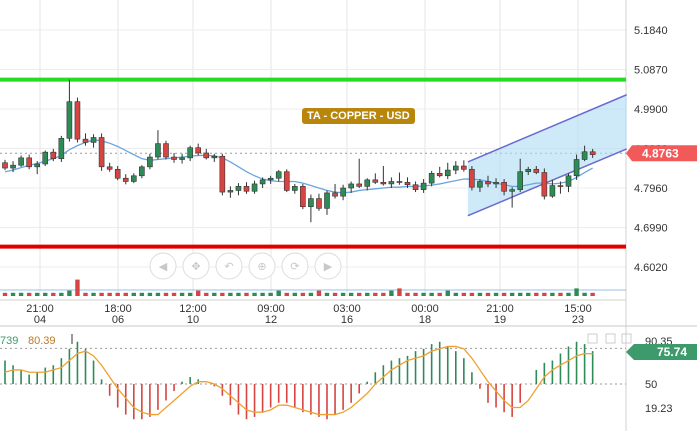  I want to click on refresh-icon, so click(295, 266).